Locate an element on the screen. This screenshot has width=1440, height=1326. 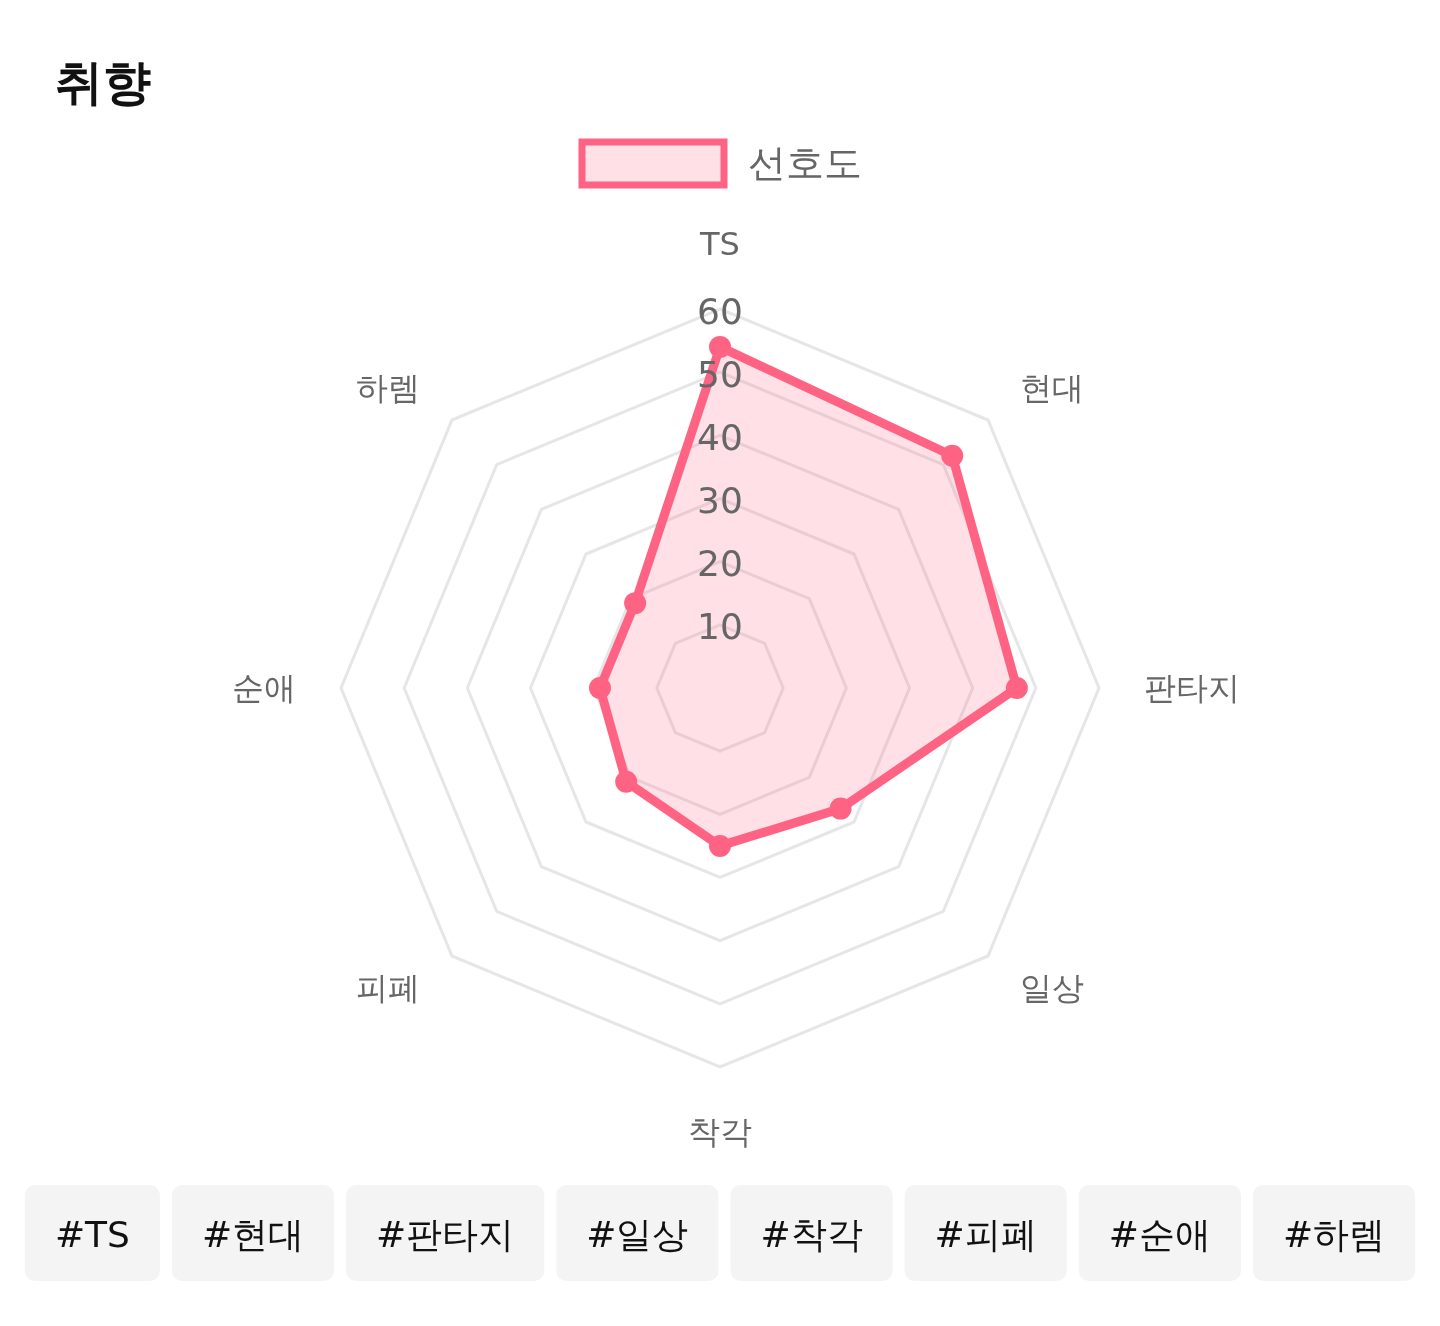
spoke-label: 피폐 is located at coordinates (388, 987).